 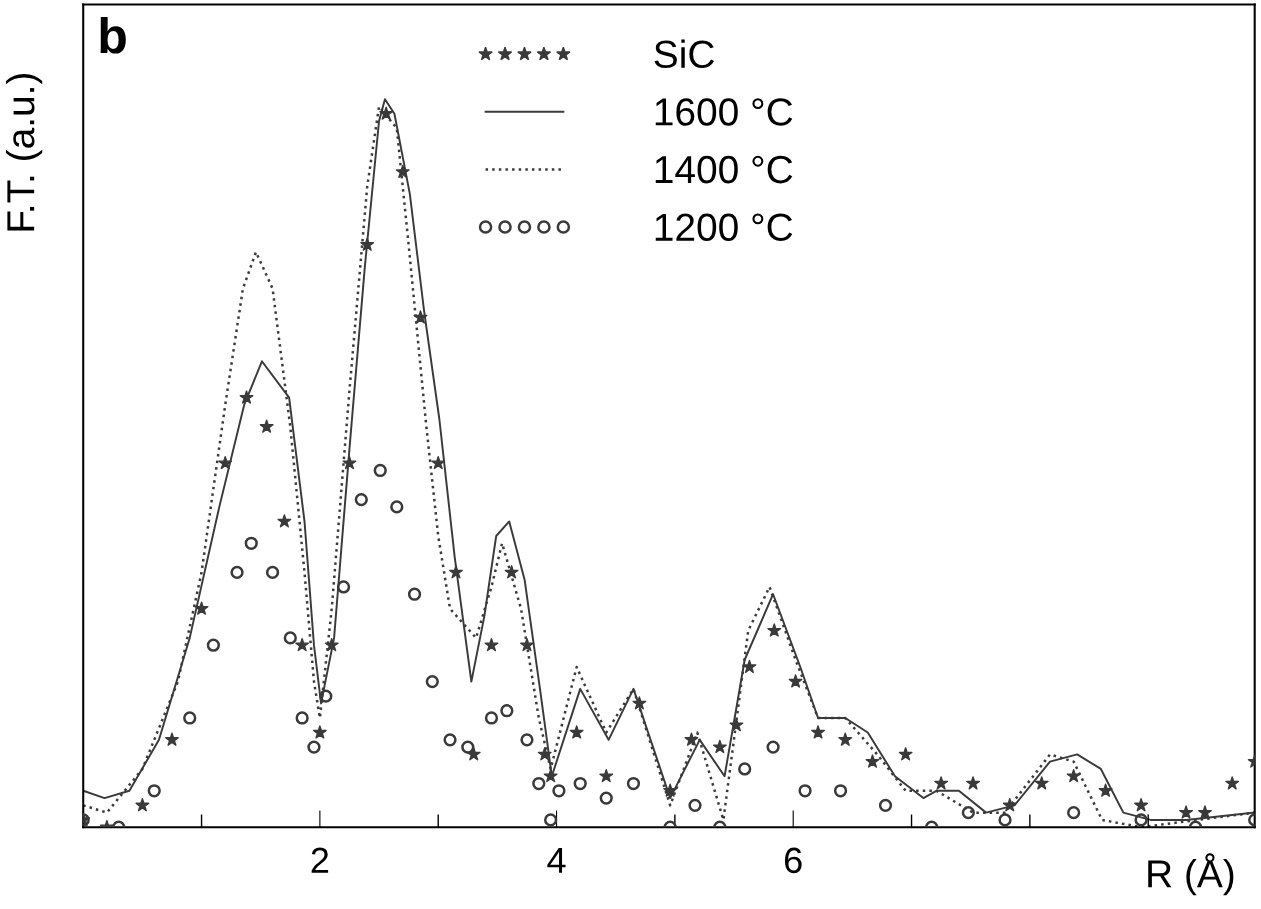 What do you see at coordinates (684, 54) in the screenshot?
I see `legend-label: SiC` at bounding box center [684, 54].